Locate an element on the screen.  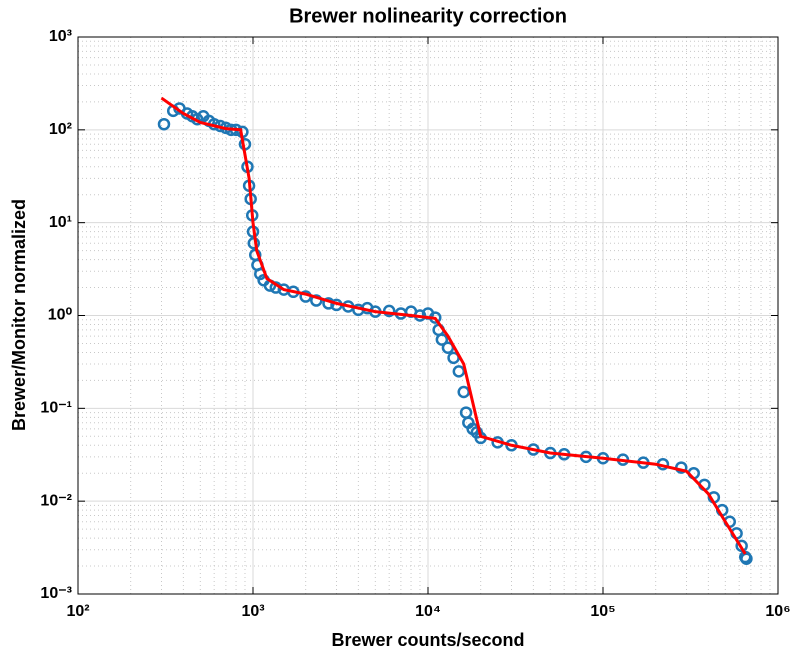
x-tick-label: 10⁶ is located at coordinates (777, 611).